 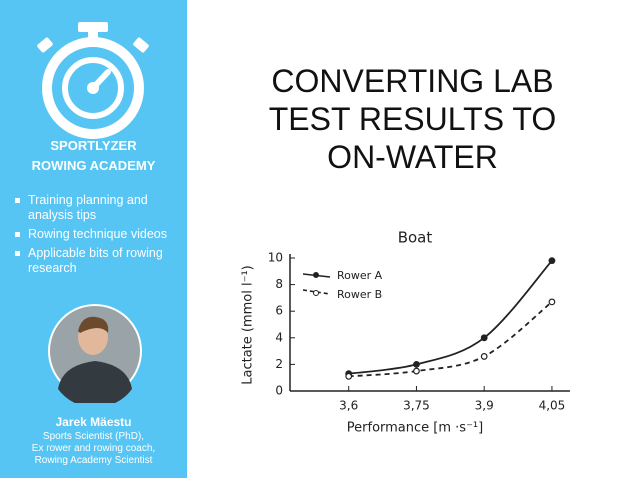 I want to click on slide-title: CONVERTING LAB TEST RESULTS TO ON-WATER, so click(x=412, y=119).